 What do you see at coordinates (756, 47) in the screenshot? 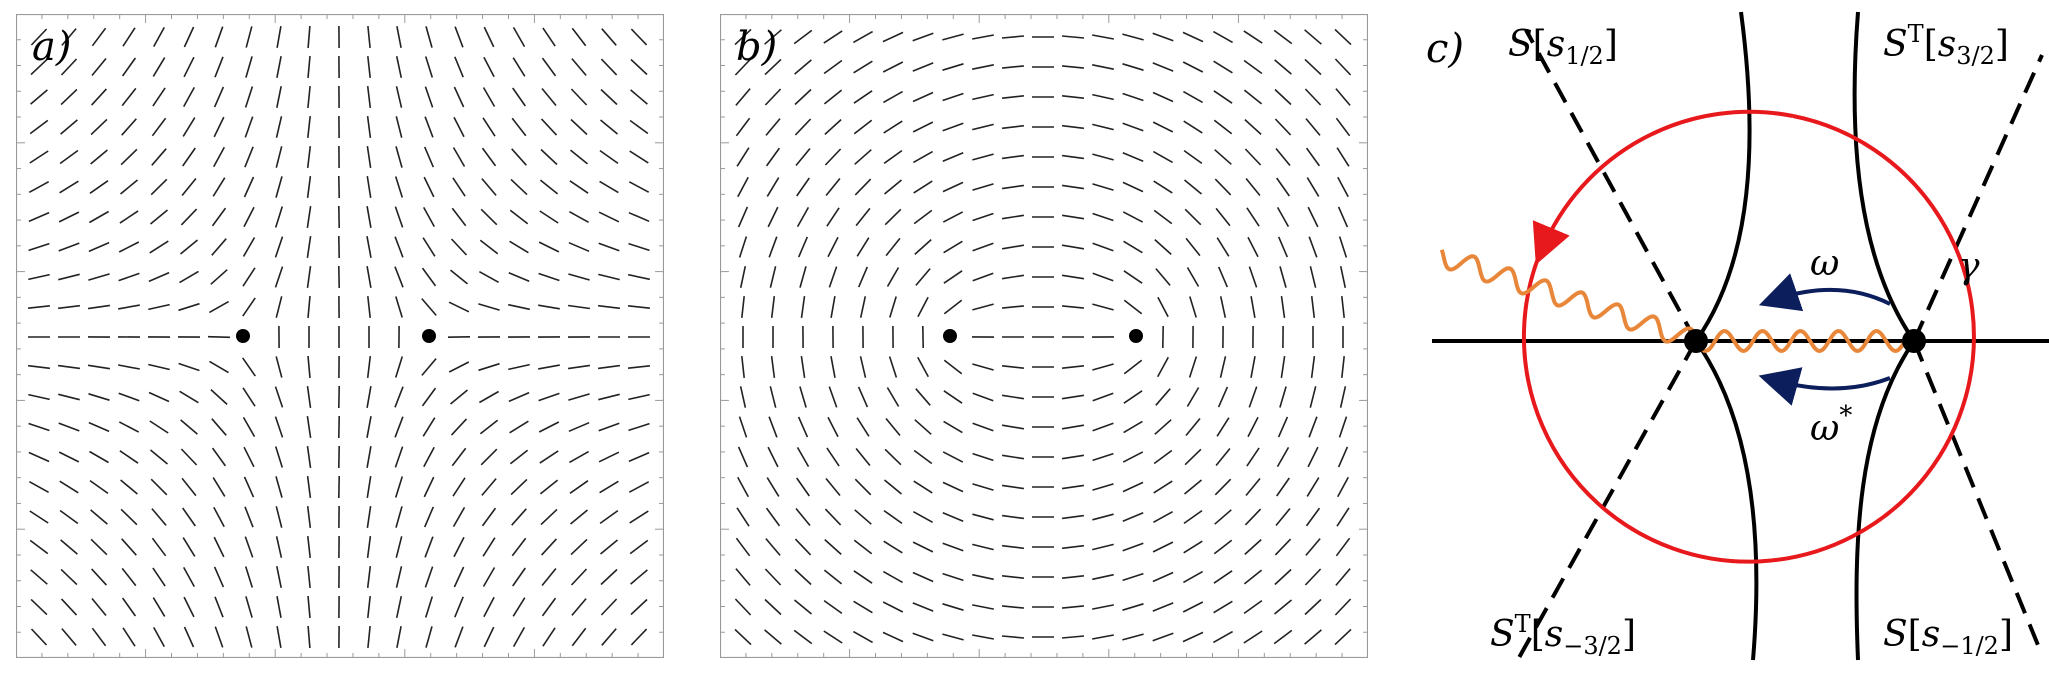
I see `panel-b-label: b)` at bounding box center [756, 47].